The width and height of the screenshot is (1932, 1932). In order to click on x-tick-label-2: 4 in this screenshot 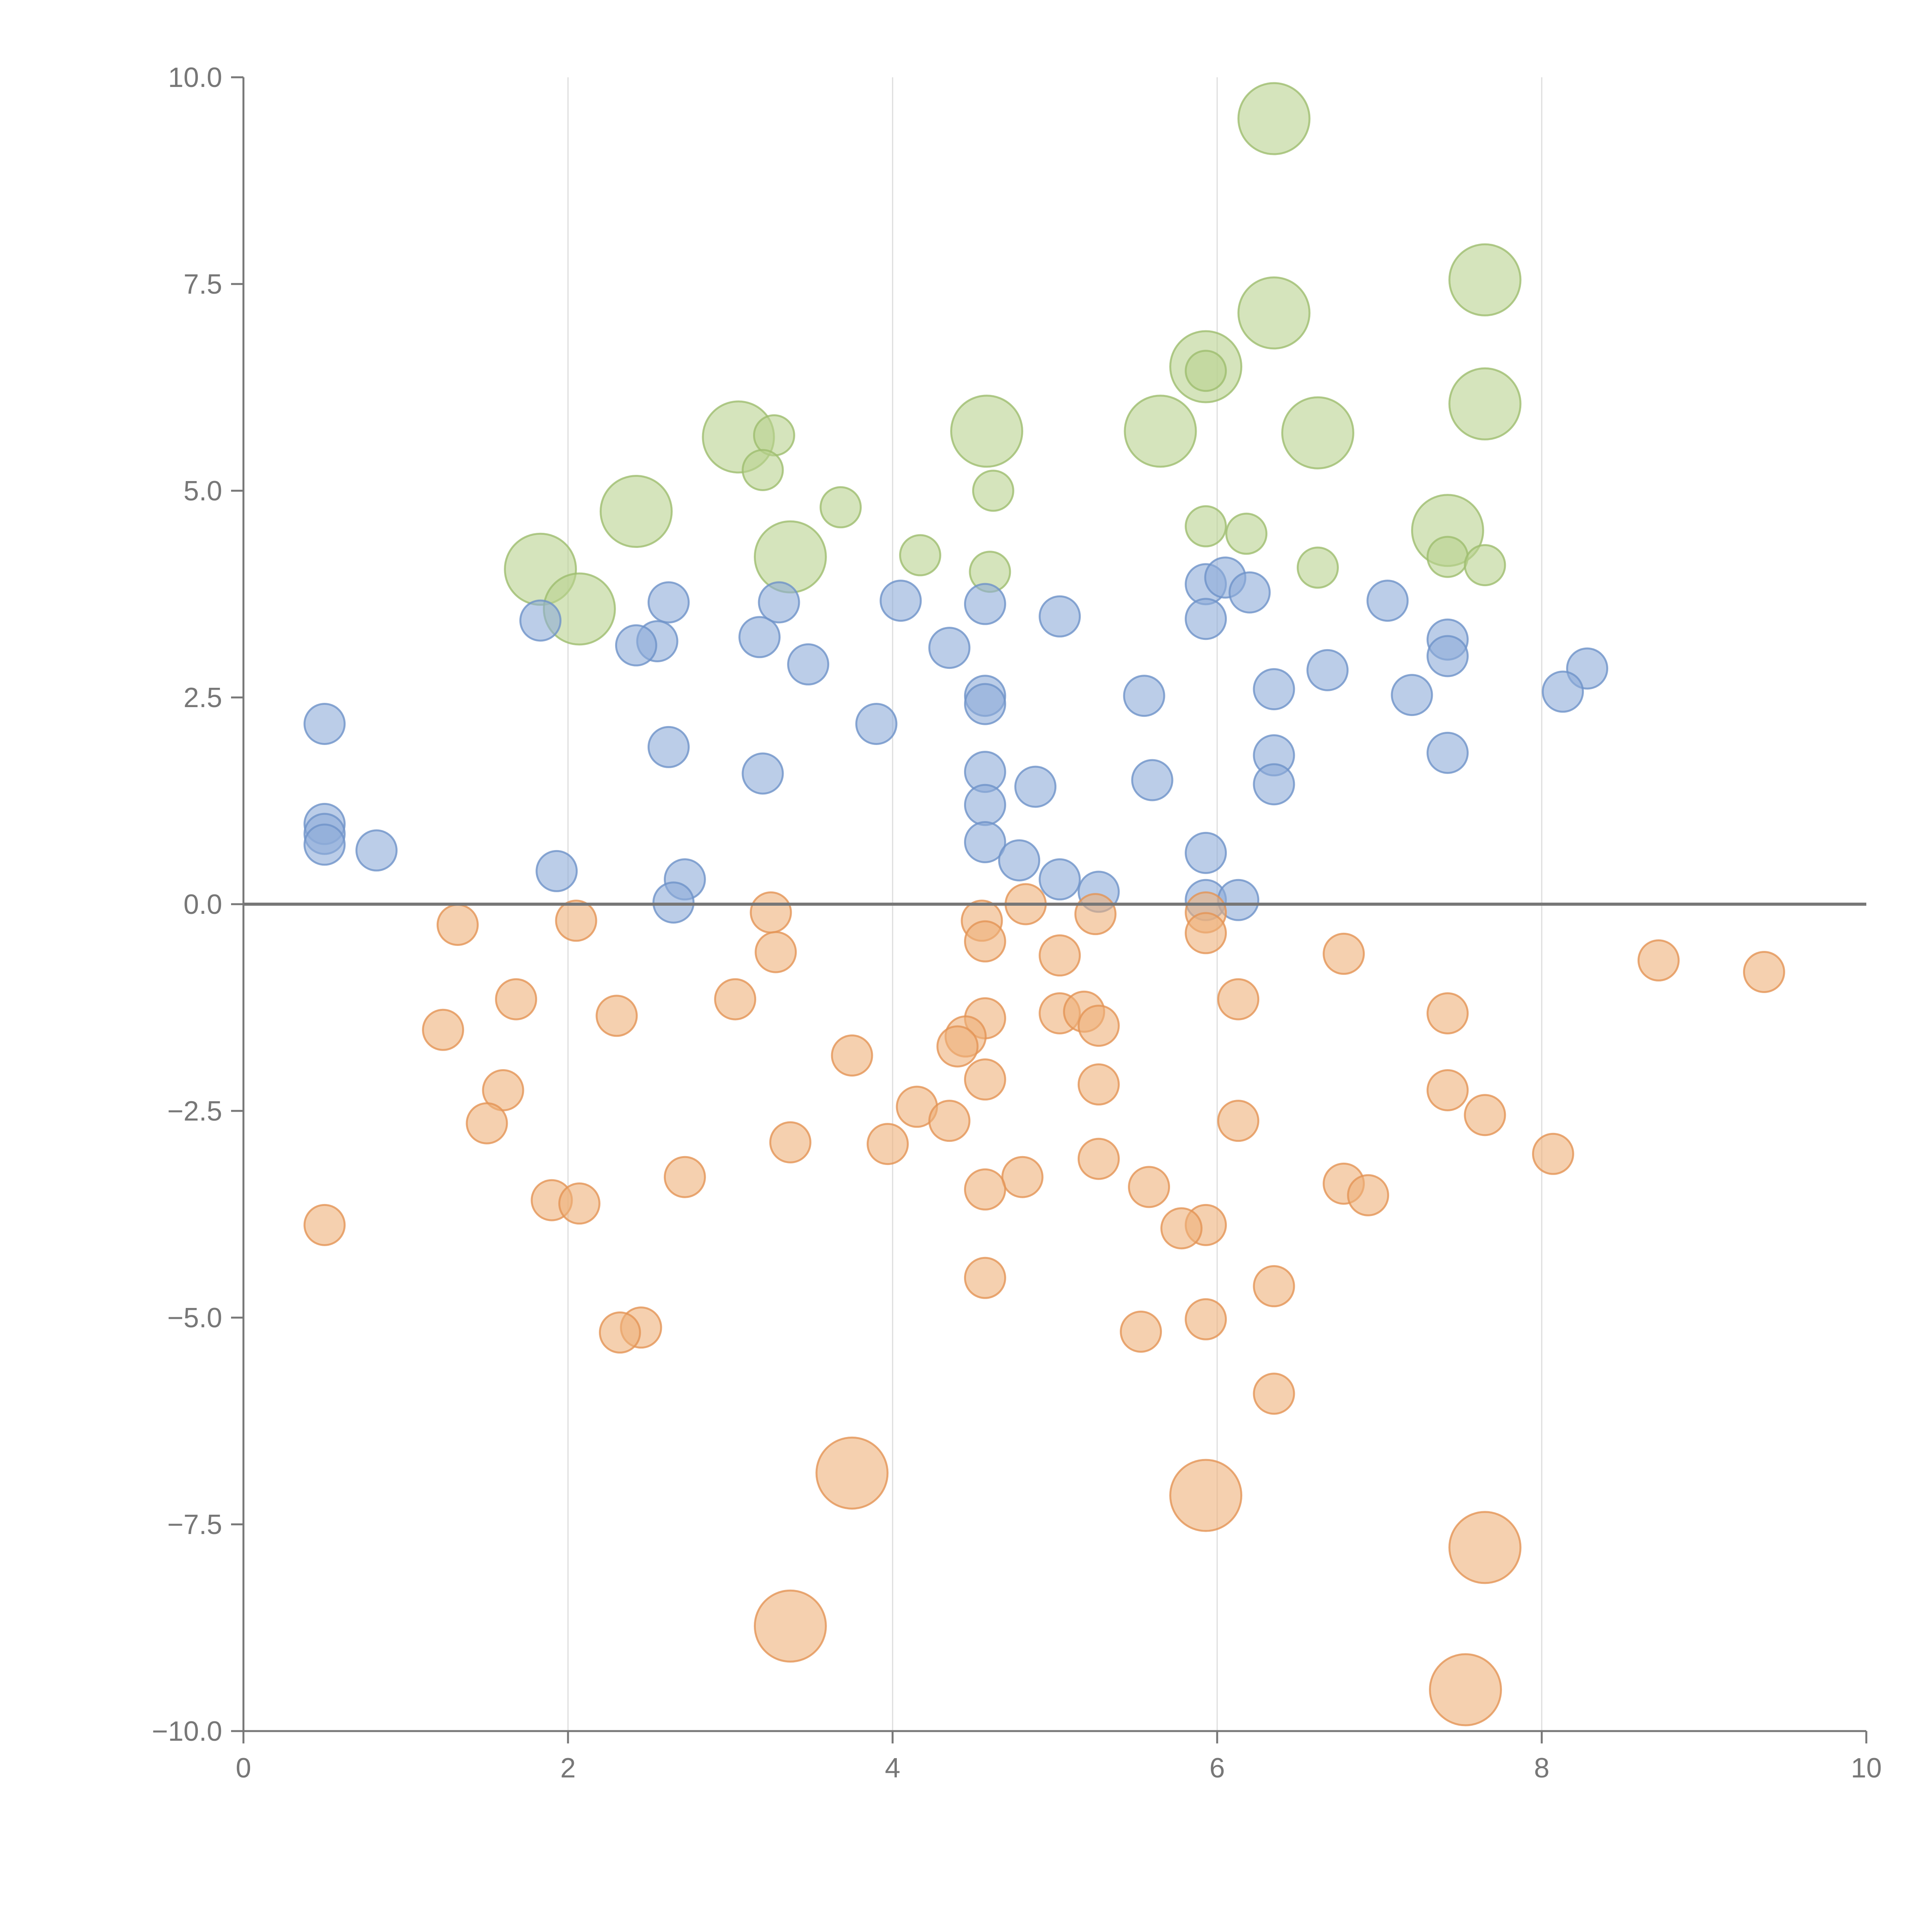, I will do `click(892, 1769)`.